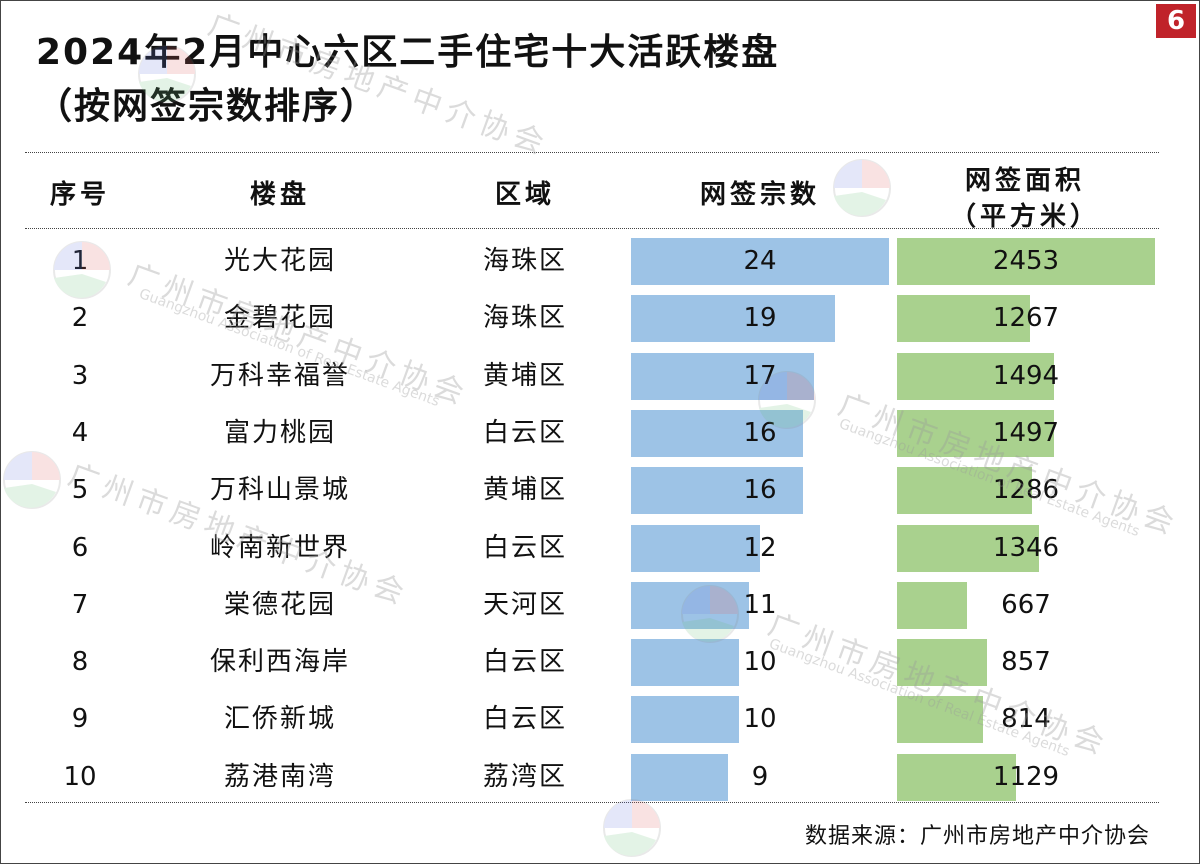 The width and height of the screenshot is (1202, 866). I want to click on area-value: 1497, so click(1026, 432).